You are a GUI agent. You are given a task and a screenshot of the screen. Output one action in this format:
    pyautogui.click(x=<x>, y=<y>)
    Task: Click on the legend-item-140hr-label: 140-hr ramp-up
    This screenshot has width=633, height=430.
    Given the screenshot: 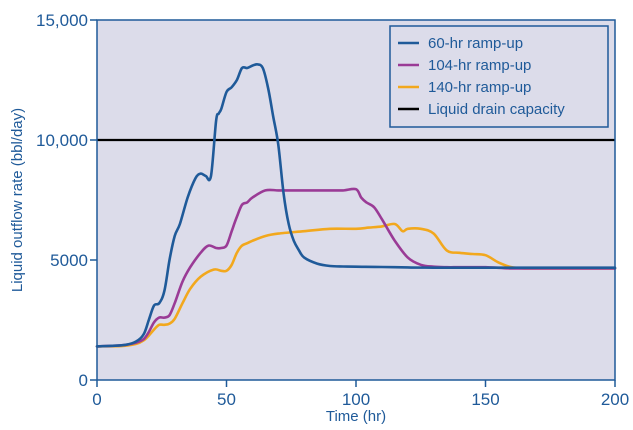 What is the action you would take?
    pyautogui.click(x=479, y=87)
    